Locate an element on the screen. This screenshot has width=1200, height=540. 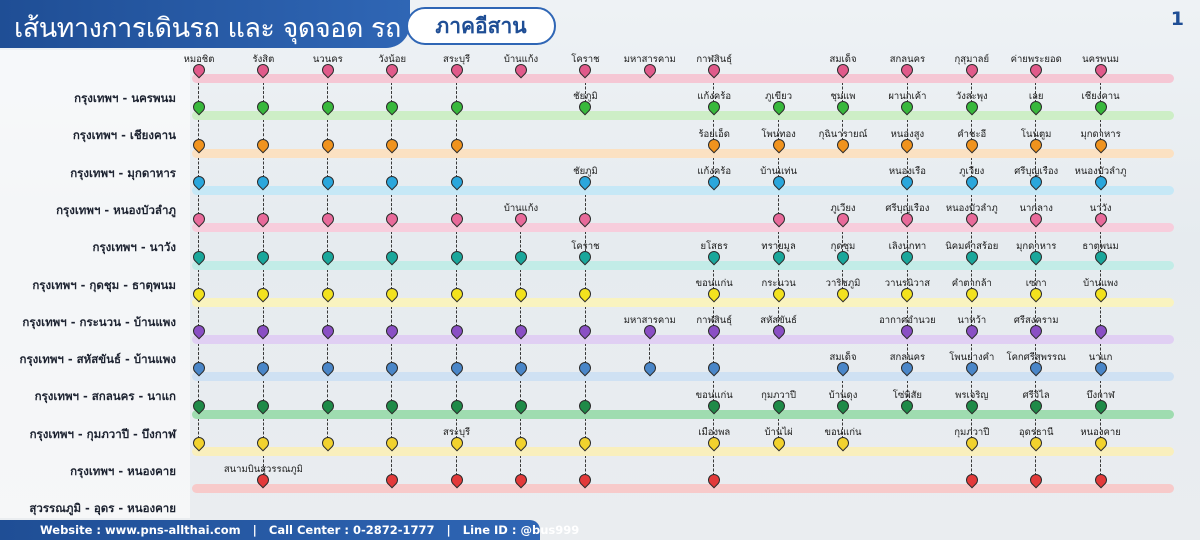
stop-label: ศรีวิไล is located at coordinates (1036, 395).